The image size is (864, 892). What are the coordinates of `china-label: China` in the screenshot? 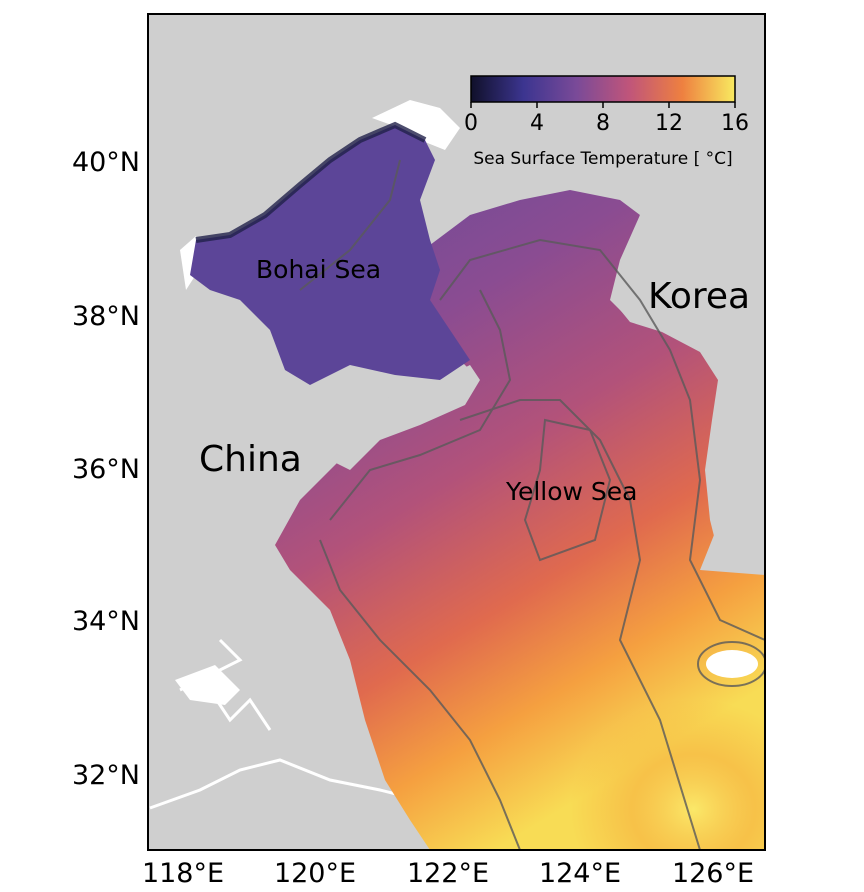 It's located at (250, 459).